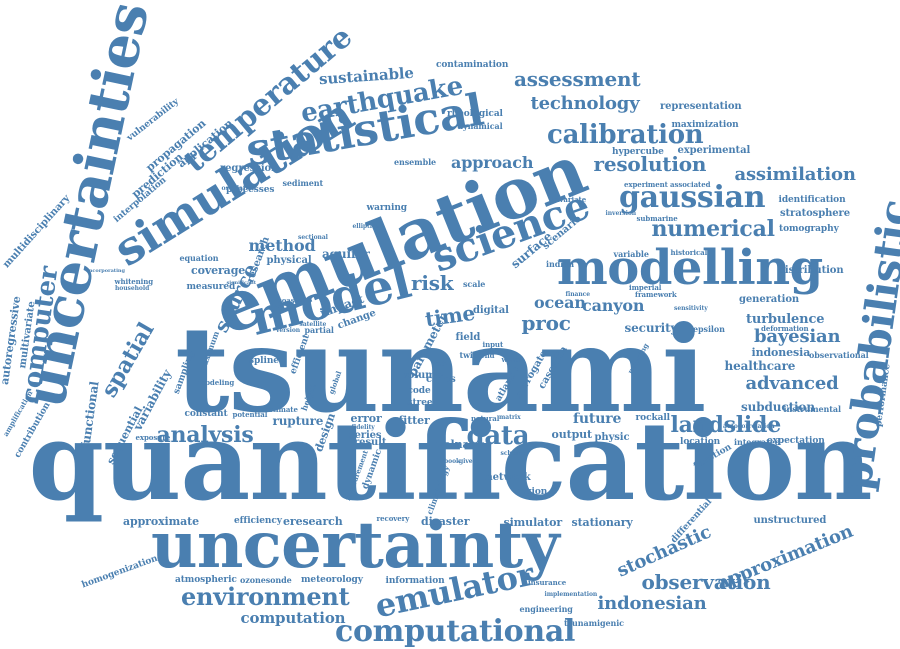  I want to click on word-sectional: sectional, so click(313, 237).